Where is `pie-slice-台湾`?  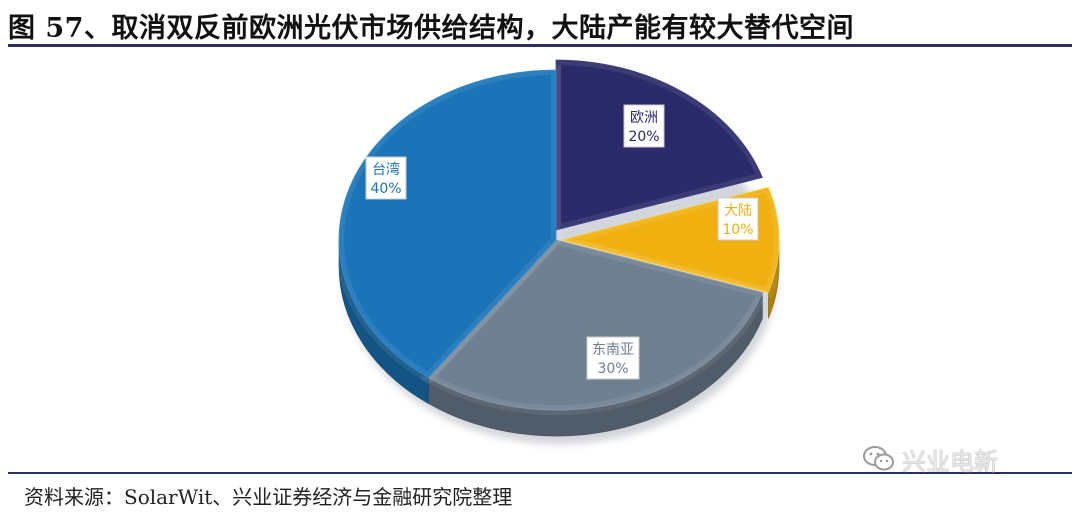 pie-slice-台湾 is located at coordinates (447, 224).